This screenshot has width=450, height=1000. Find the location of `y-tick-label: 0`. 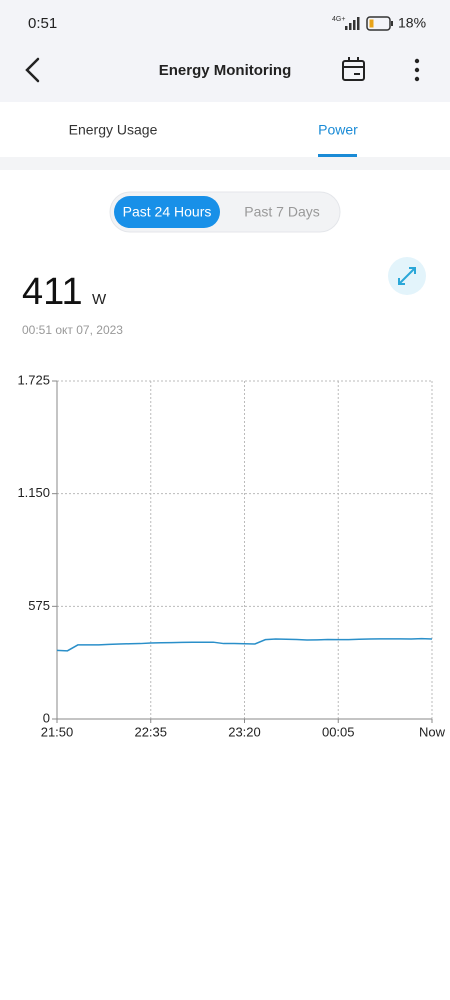

y-tick-label: 0 is located at coordinates (46, 717).